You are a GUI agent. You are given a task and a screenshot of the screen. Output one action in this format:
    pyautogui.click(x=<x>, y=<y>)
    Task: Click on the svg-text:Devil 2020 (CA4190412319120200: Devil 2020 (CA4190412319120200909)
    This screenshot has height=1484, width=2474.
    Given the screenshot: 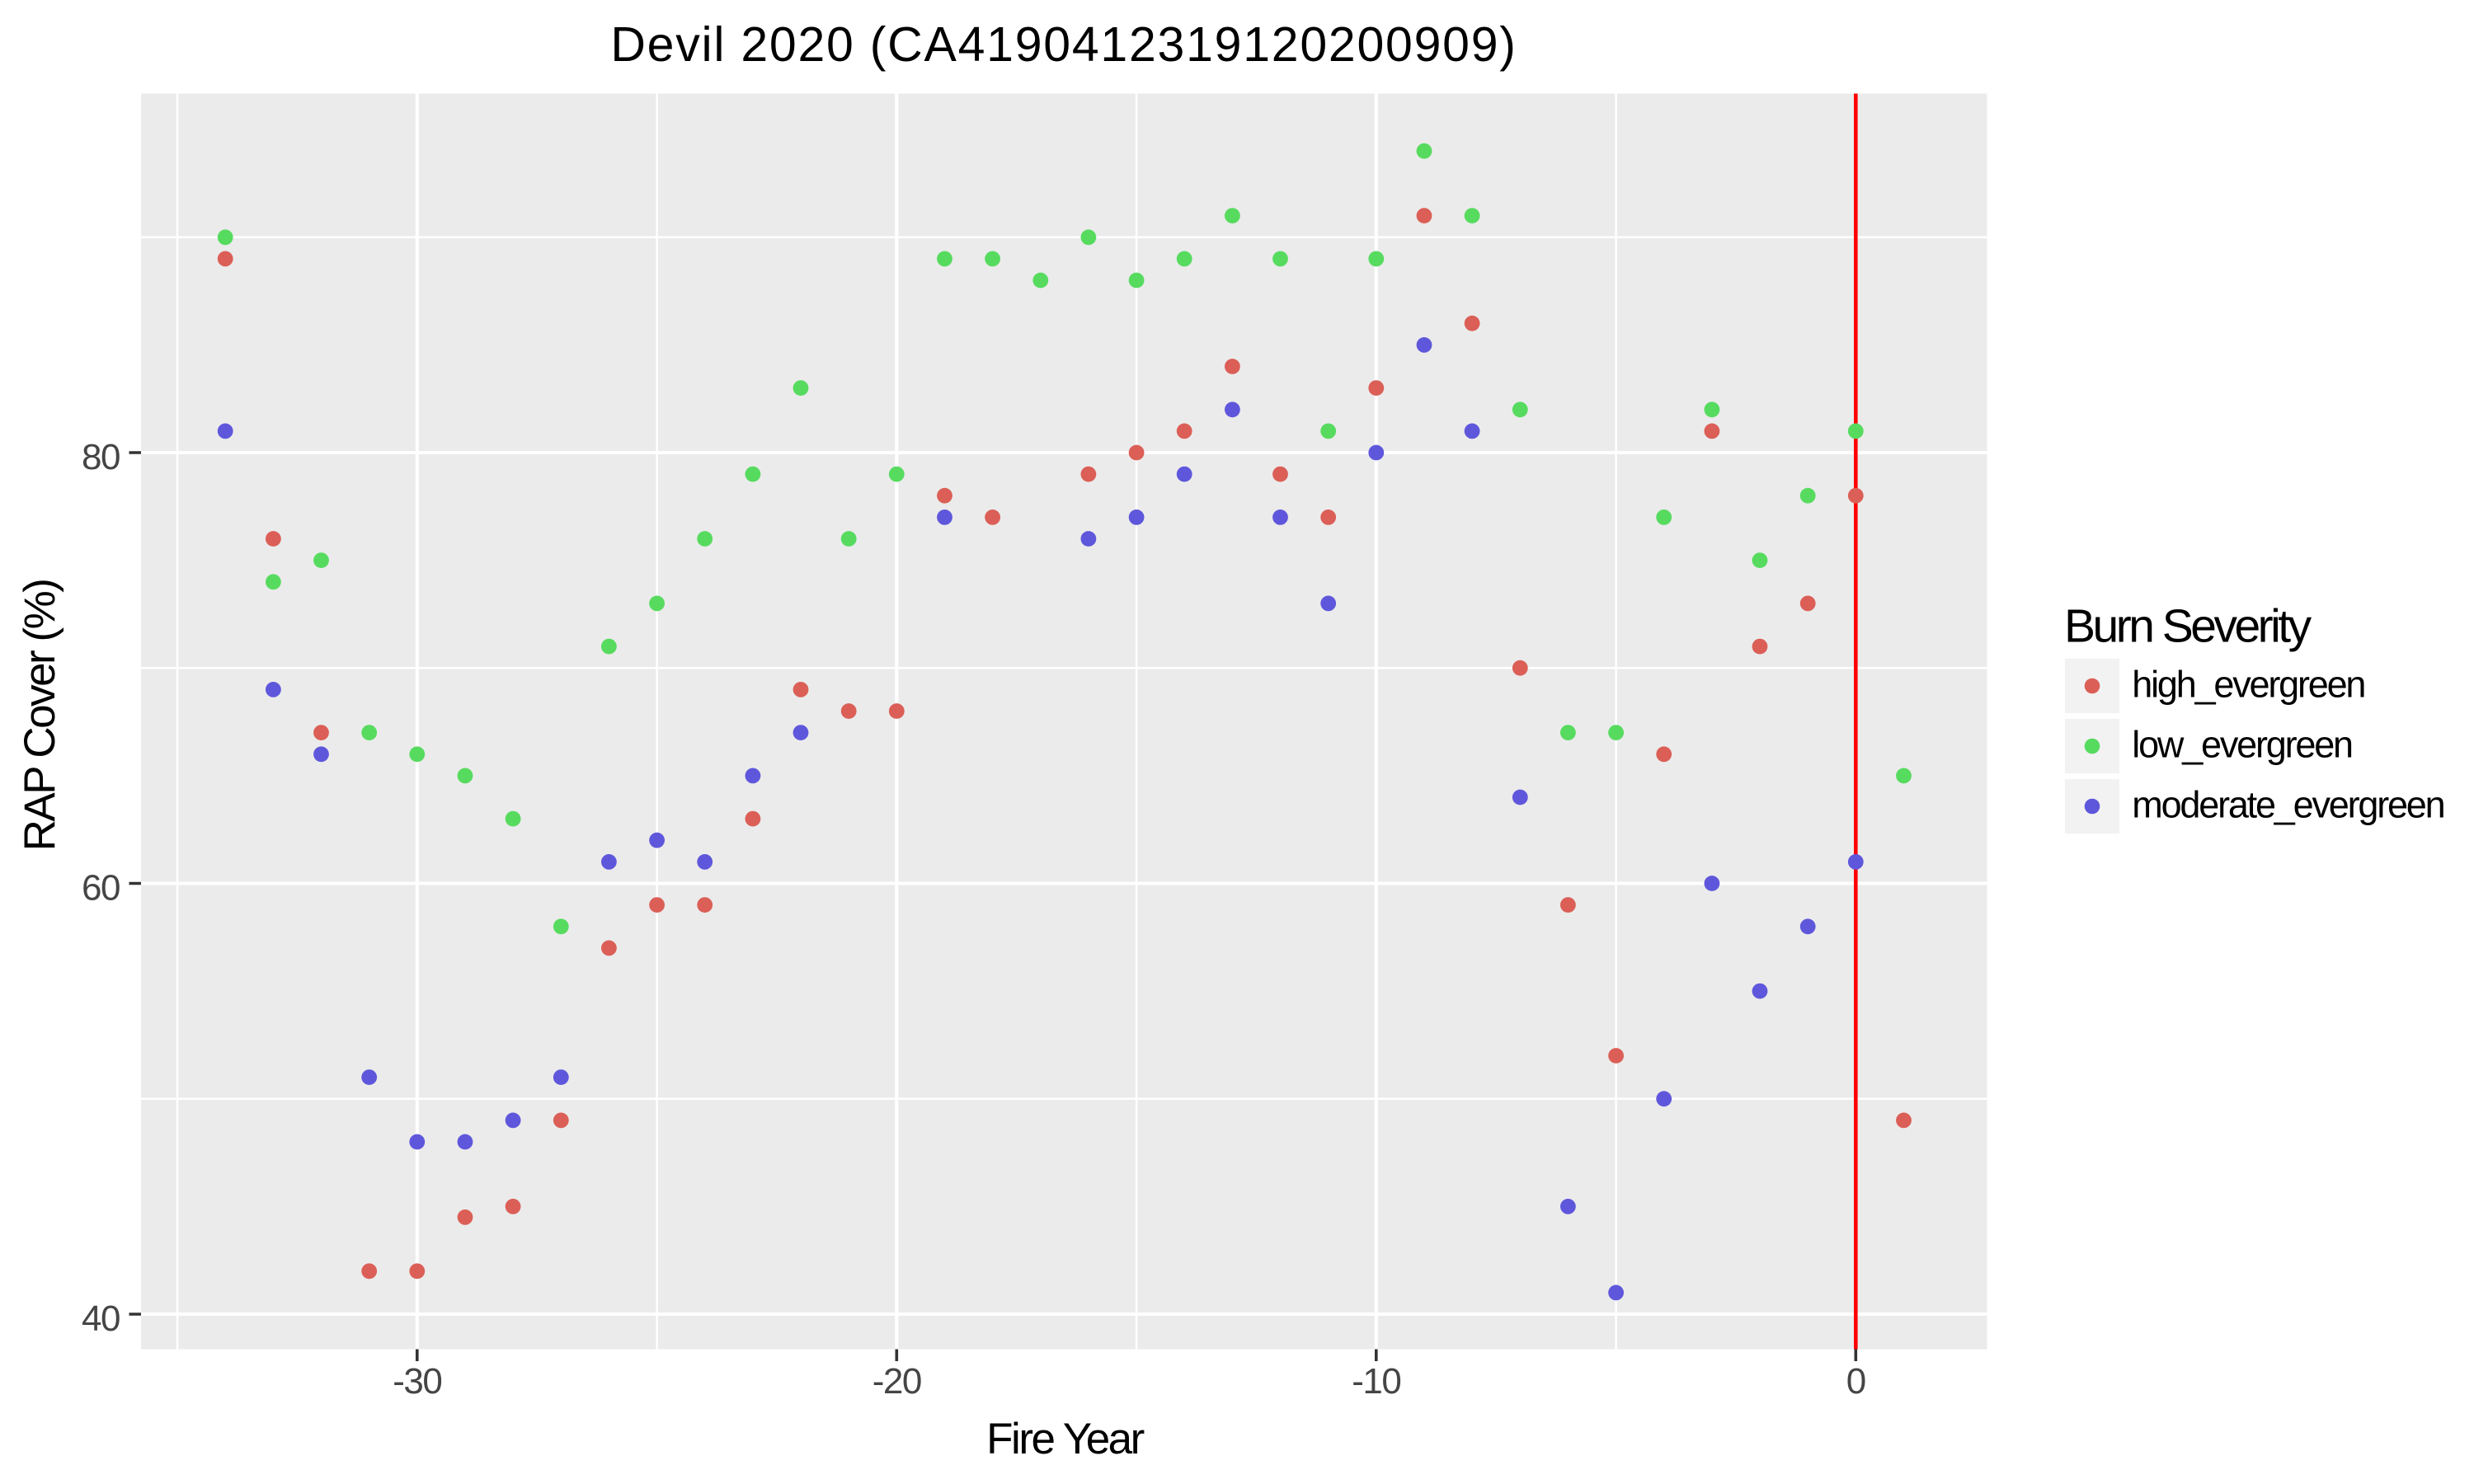 What is the action you would take?
    pyautogui.click(x=1063, y=44)
    